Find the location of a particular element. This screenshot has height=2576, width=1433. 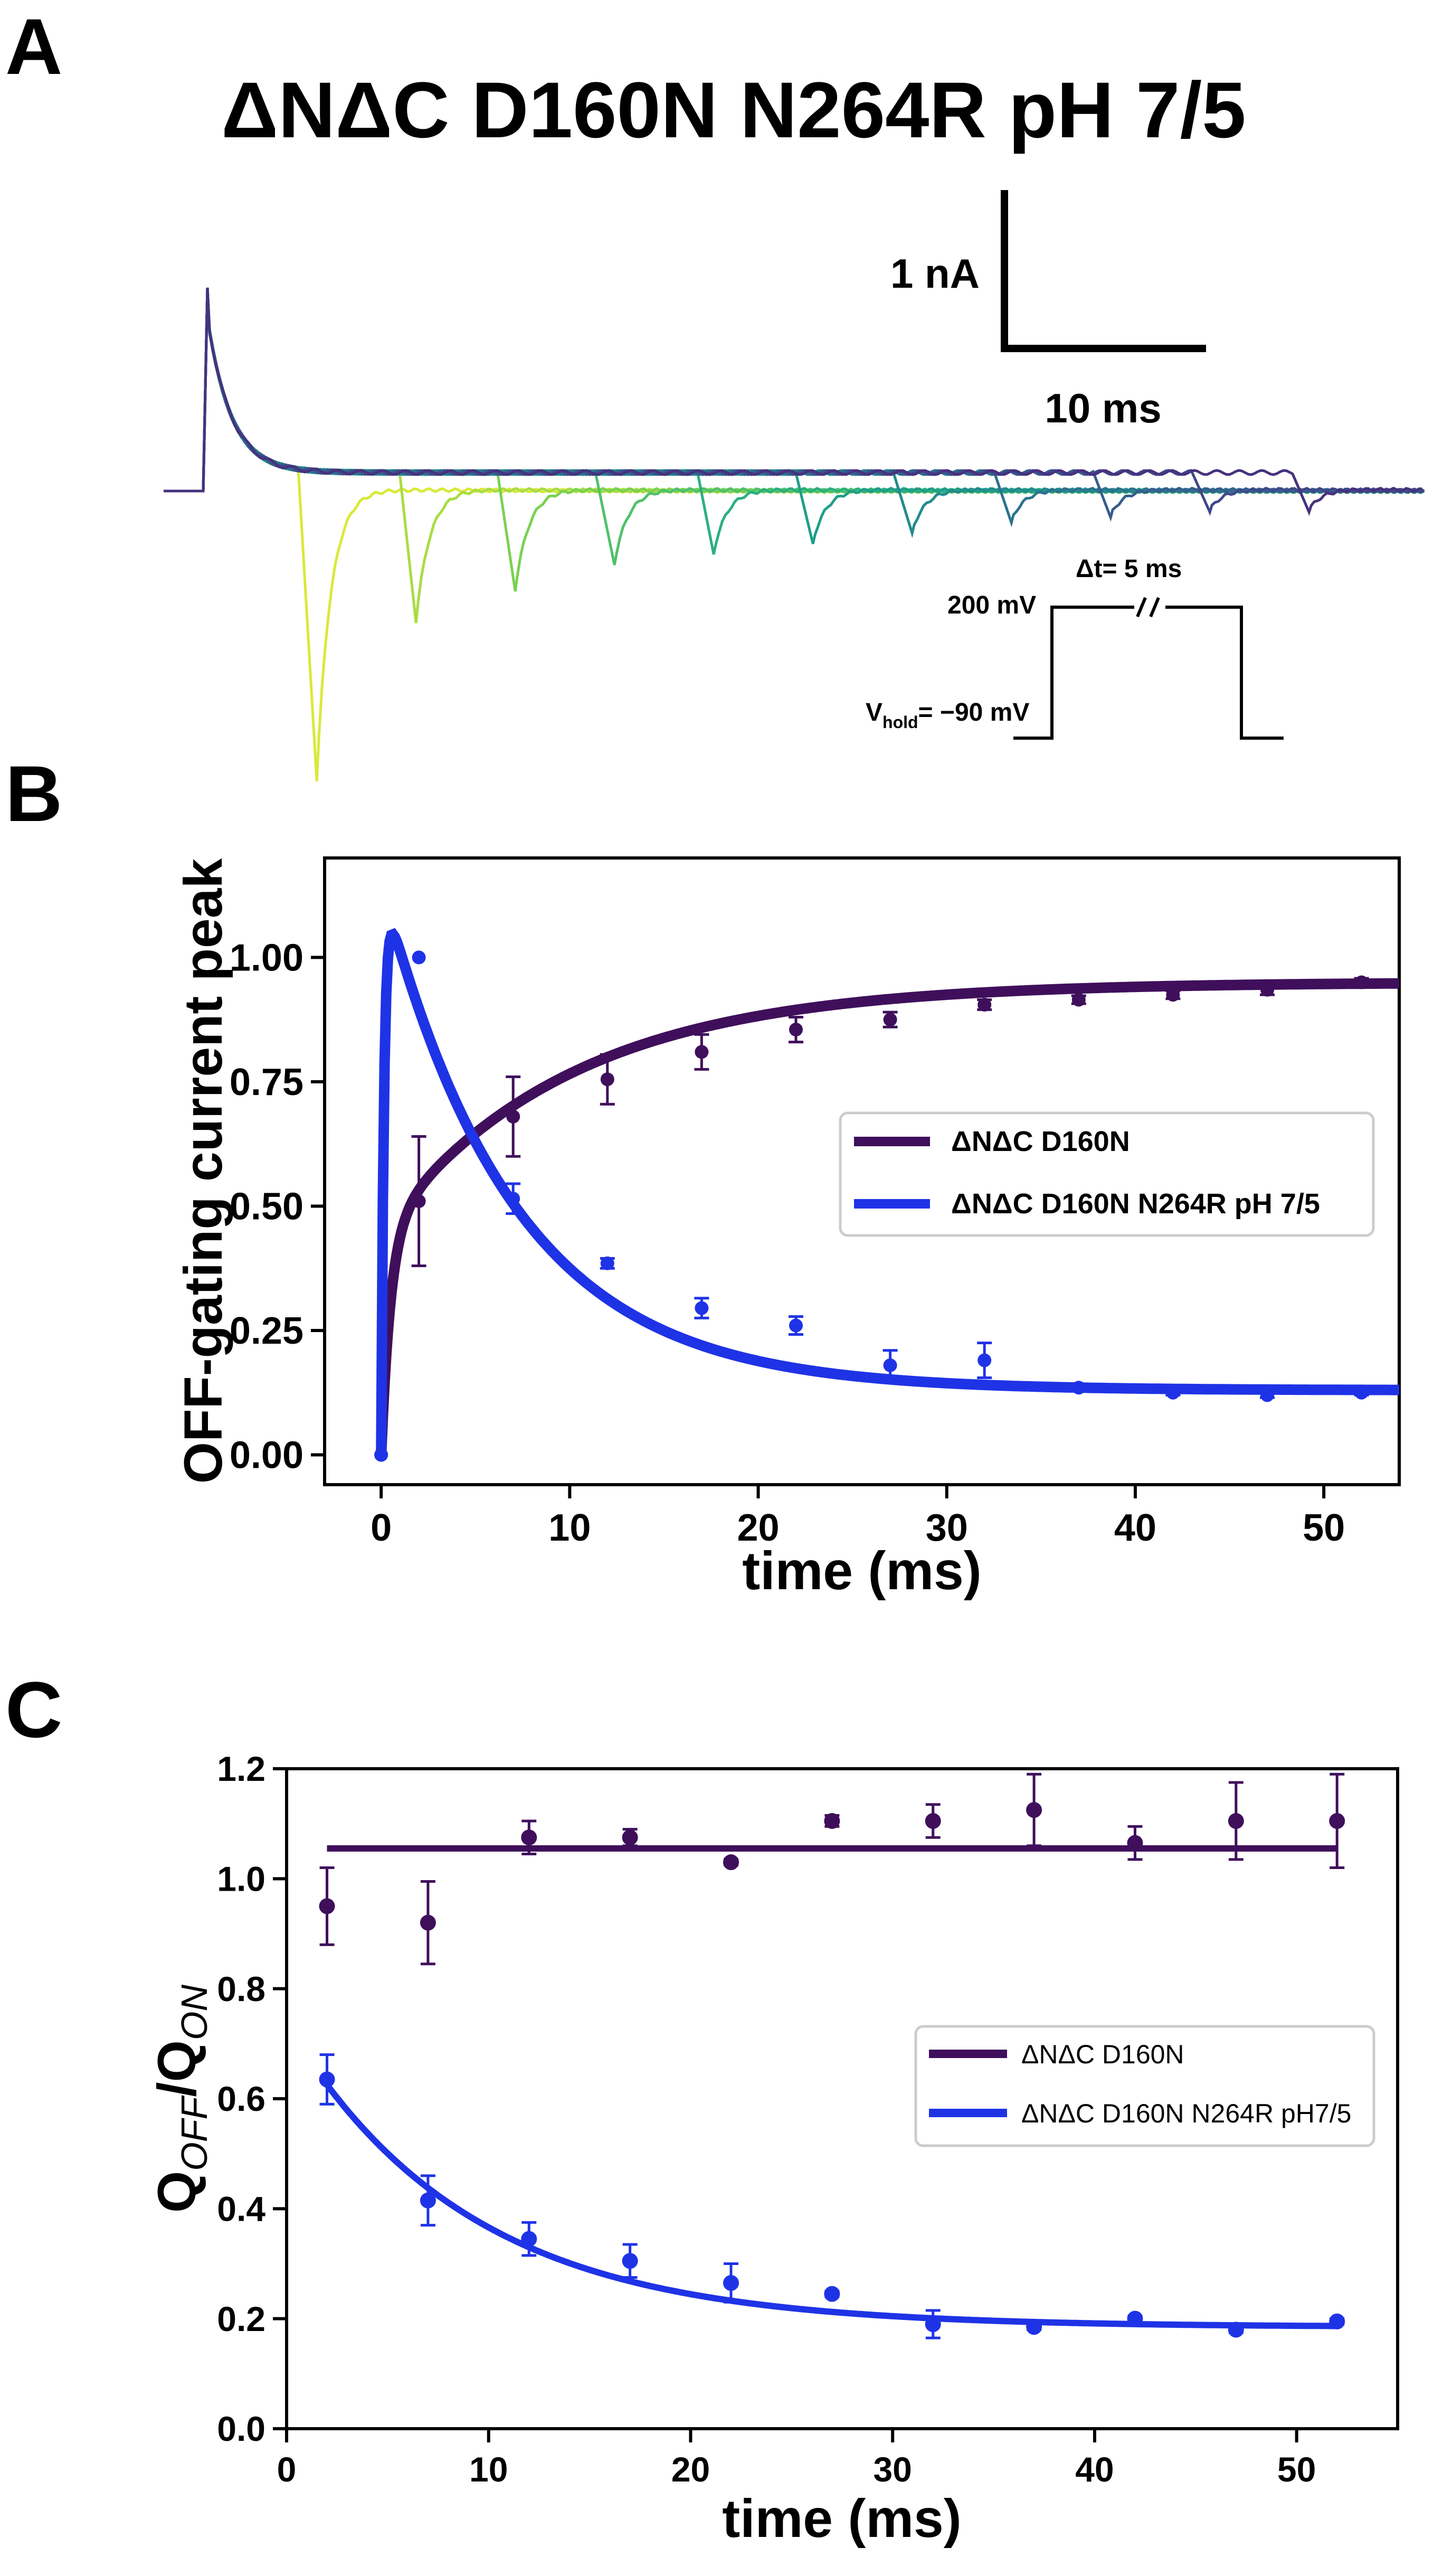

y-tick-label: 0.25 is located at coordinates (266, 1331).